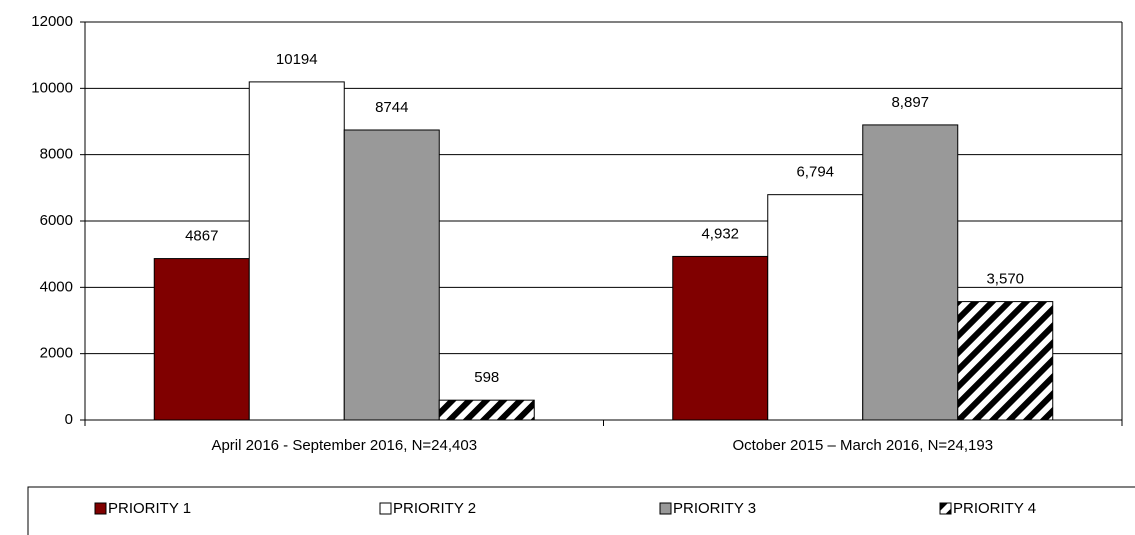  Describe the element at coordinates (52, 21) in the screenshot. I see `y-tick-label: 12000` at that location.